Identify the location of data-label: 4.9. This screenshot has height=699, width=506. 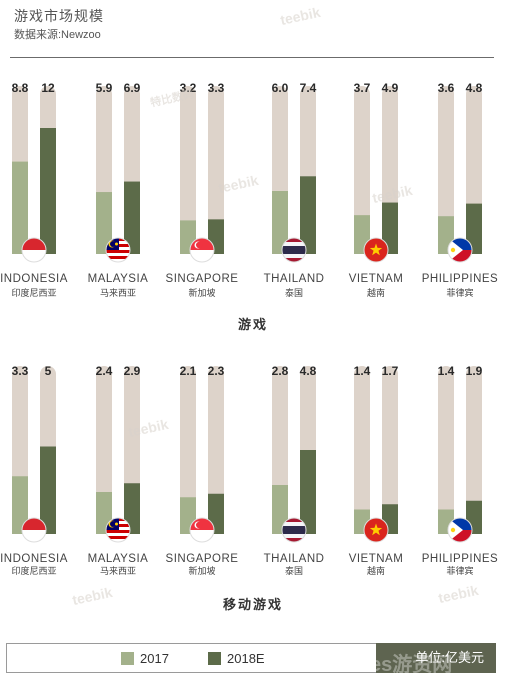
(390, 88).